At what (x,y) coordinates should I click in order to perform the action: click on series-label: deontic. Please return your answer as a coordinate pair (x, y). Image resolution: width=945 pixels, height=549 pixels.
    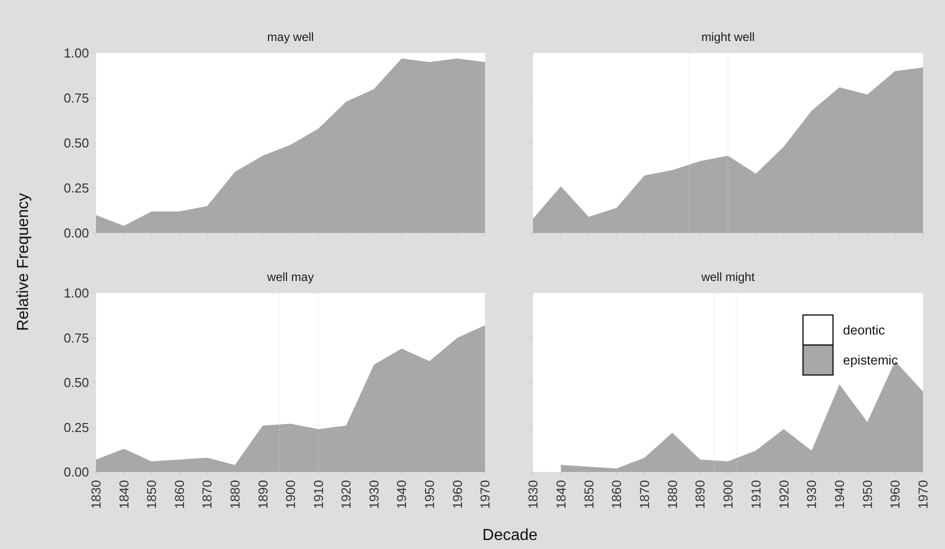
    Looking at the image, I should click on (864, 330).